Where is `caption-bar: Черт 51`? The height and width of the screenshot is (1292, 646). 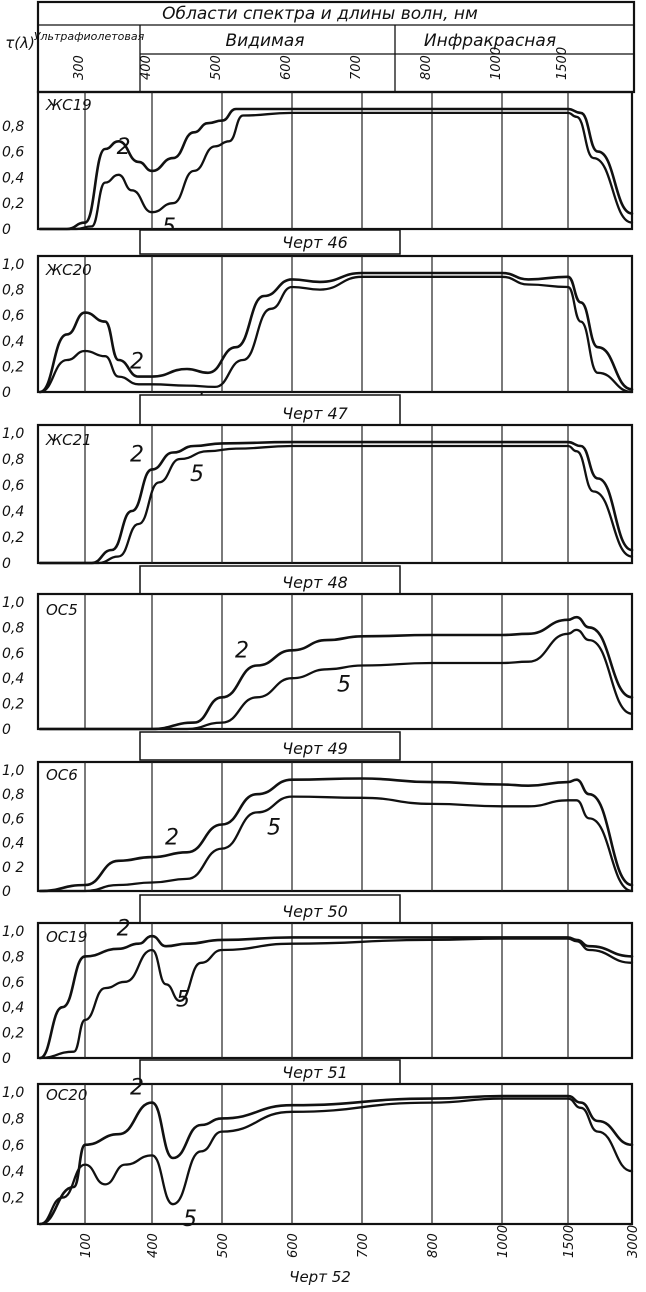
caption-bar: Черт 51 is located at coordinates (270, 1072).